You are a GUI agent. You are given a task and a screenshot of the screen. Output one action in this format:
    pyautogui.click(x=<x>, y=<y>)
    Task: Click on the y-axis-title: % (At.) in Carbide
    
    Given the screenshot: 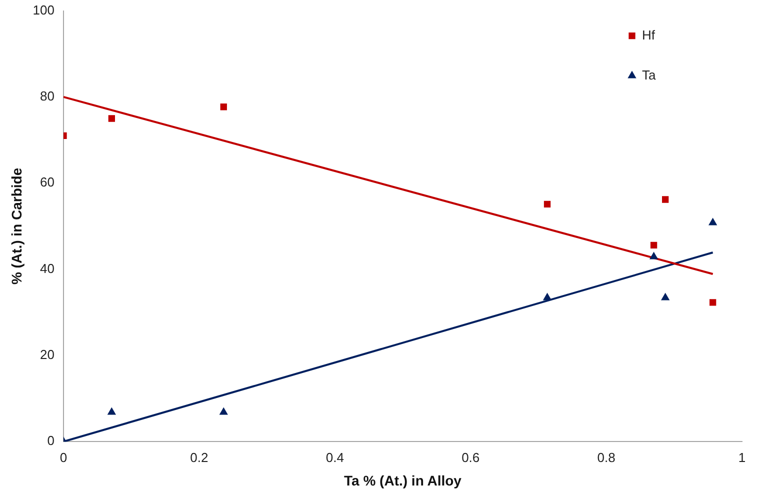 What is the action you would take?
    pyautogui.click(x=16, y=226)
    